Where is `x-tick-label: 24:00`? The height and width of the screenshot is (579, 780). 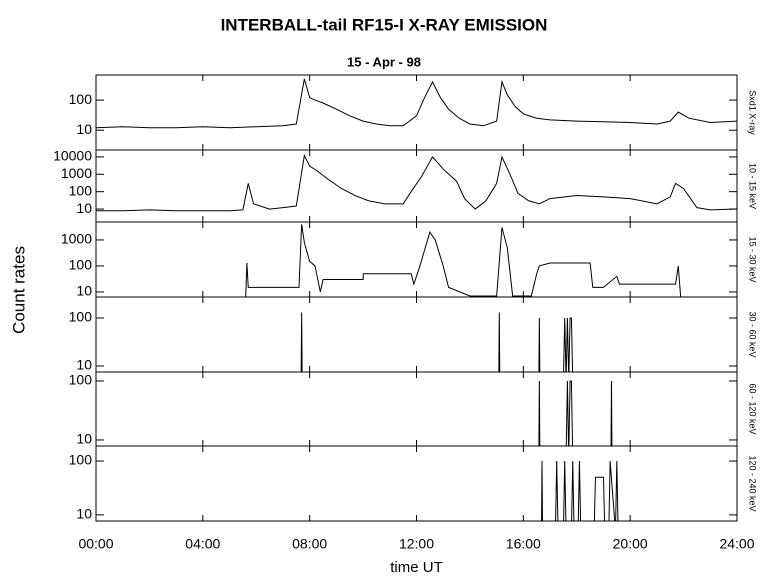 x-tick-label: 24:00 is located at coordinates (736, 544).